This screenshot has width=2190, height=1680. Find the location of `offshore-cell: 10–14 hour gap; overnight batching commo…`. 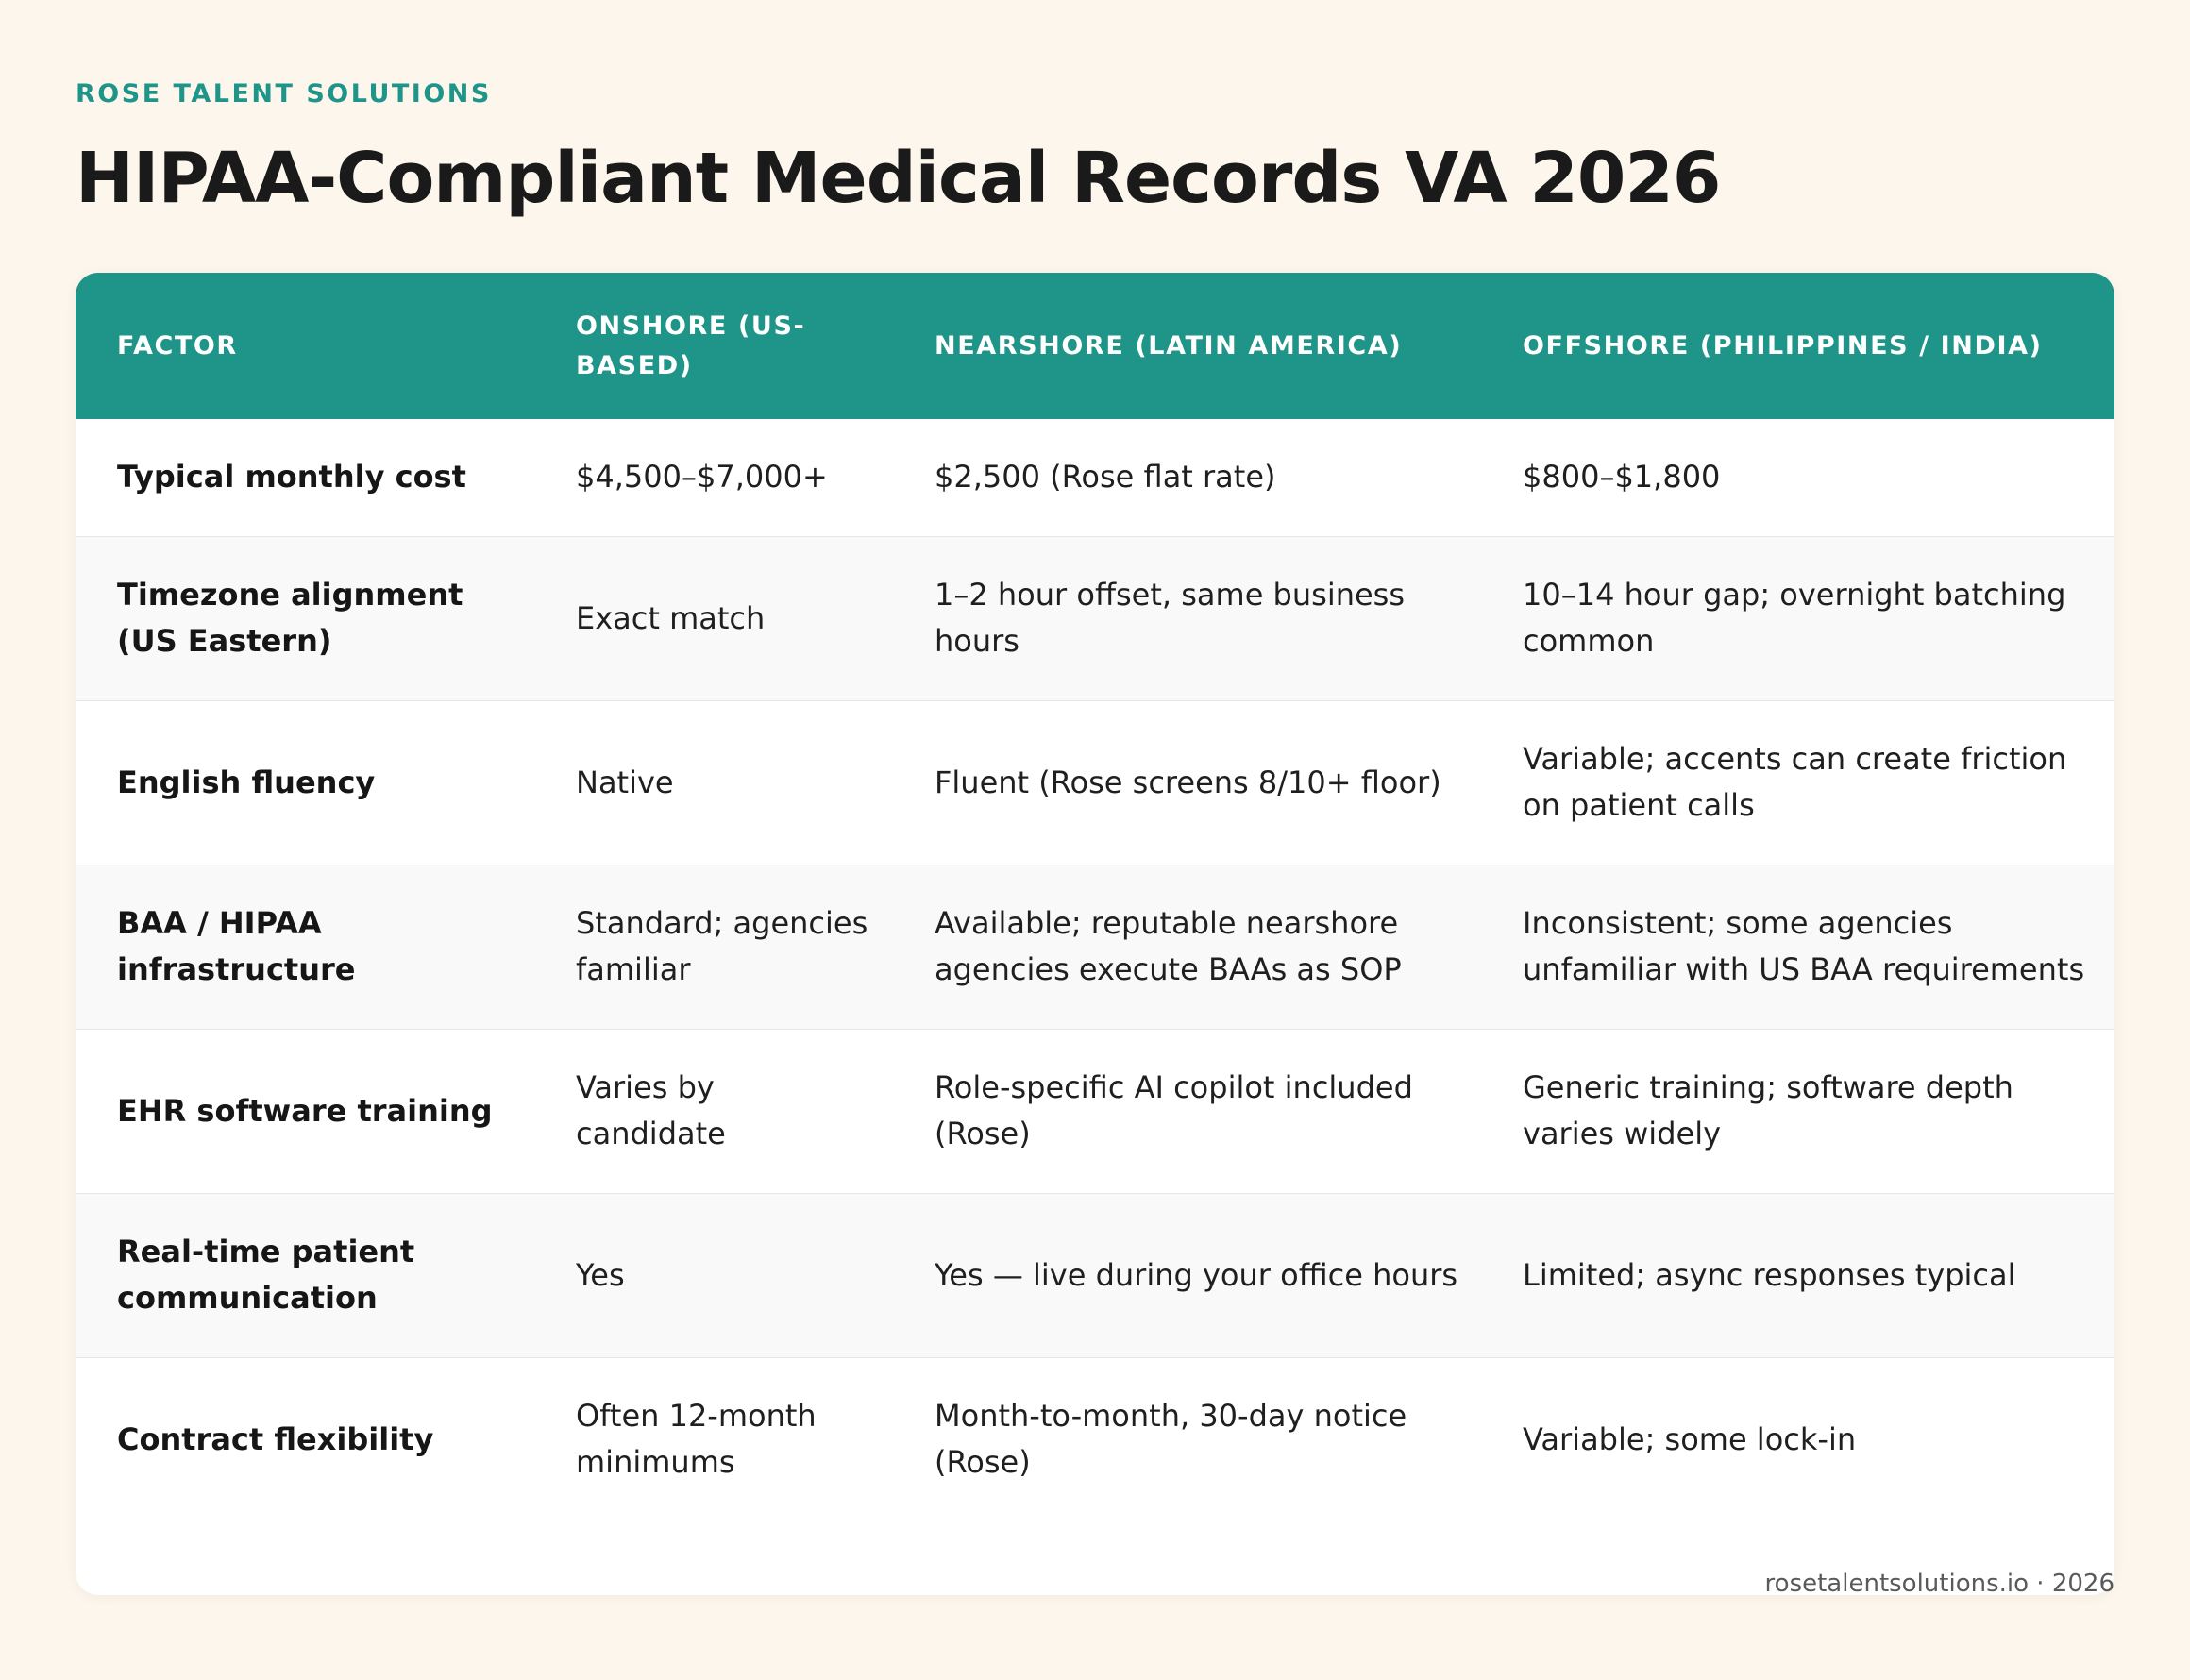

offshore-cell: 10–14 hour gap; overnight batching commo… is located at coordinates (1794, 618).